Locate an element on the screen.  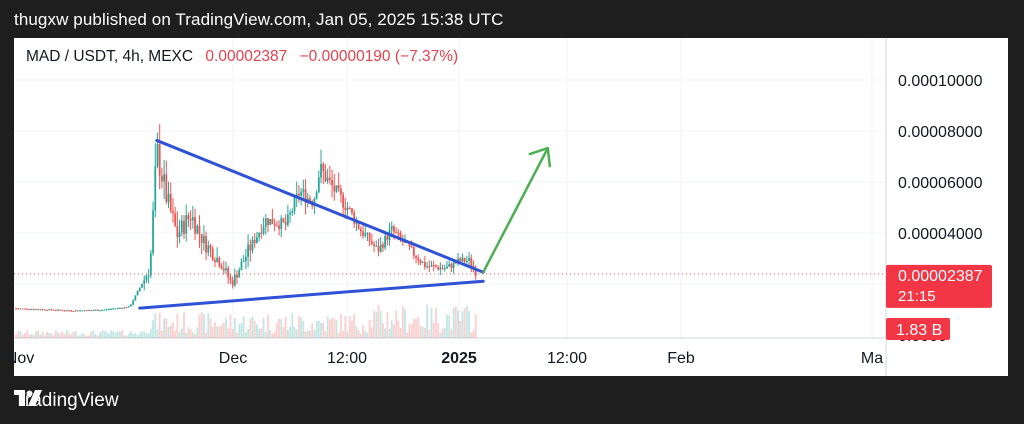
last-price-tag is located at coordinates (939, 286).